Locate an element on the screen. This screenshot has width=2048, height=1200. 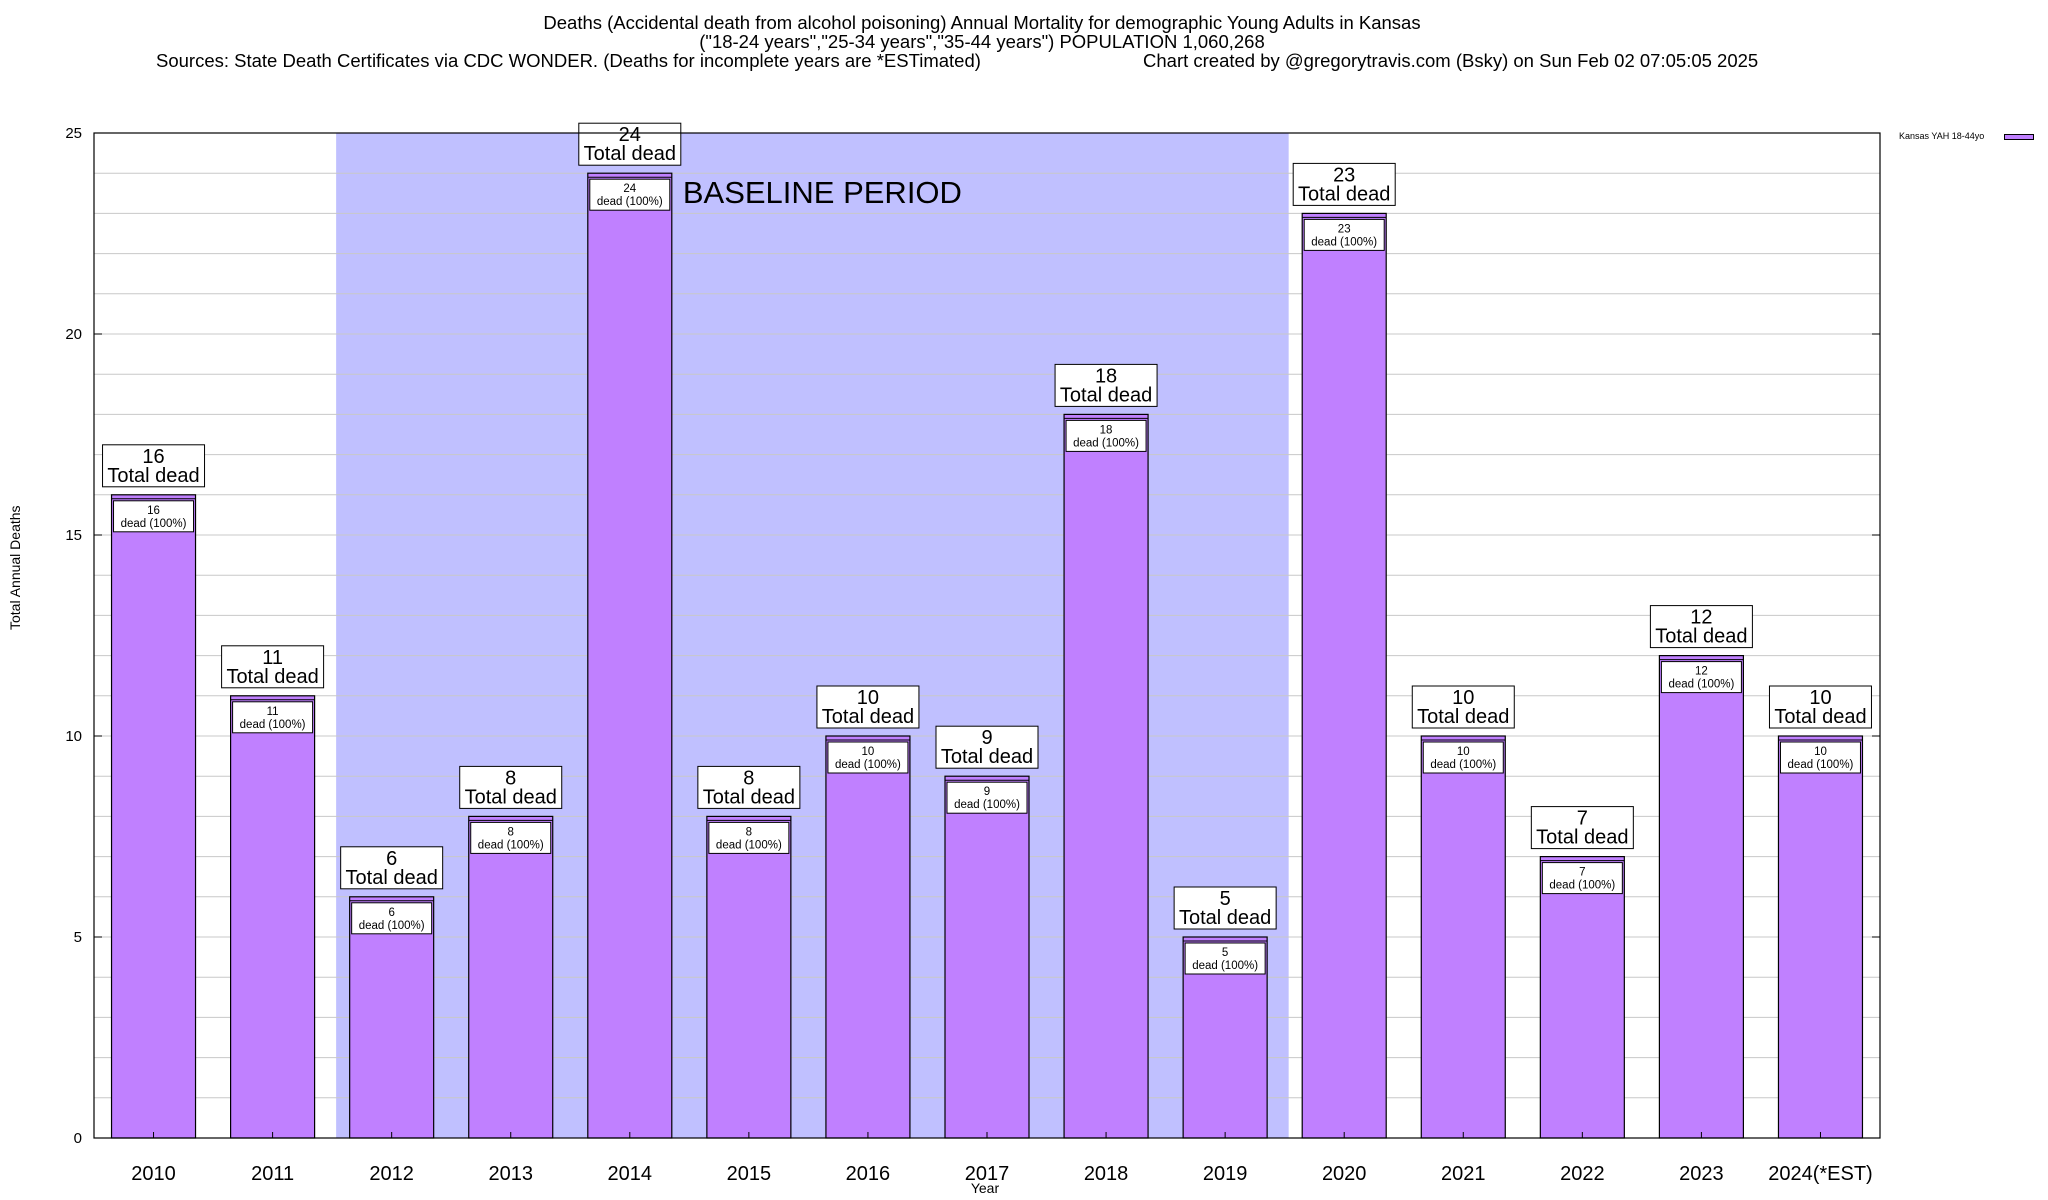
bar-inner-value: 6 is located at coordinates (391, 913).